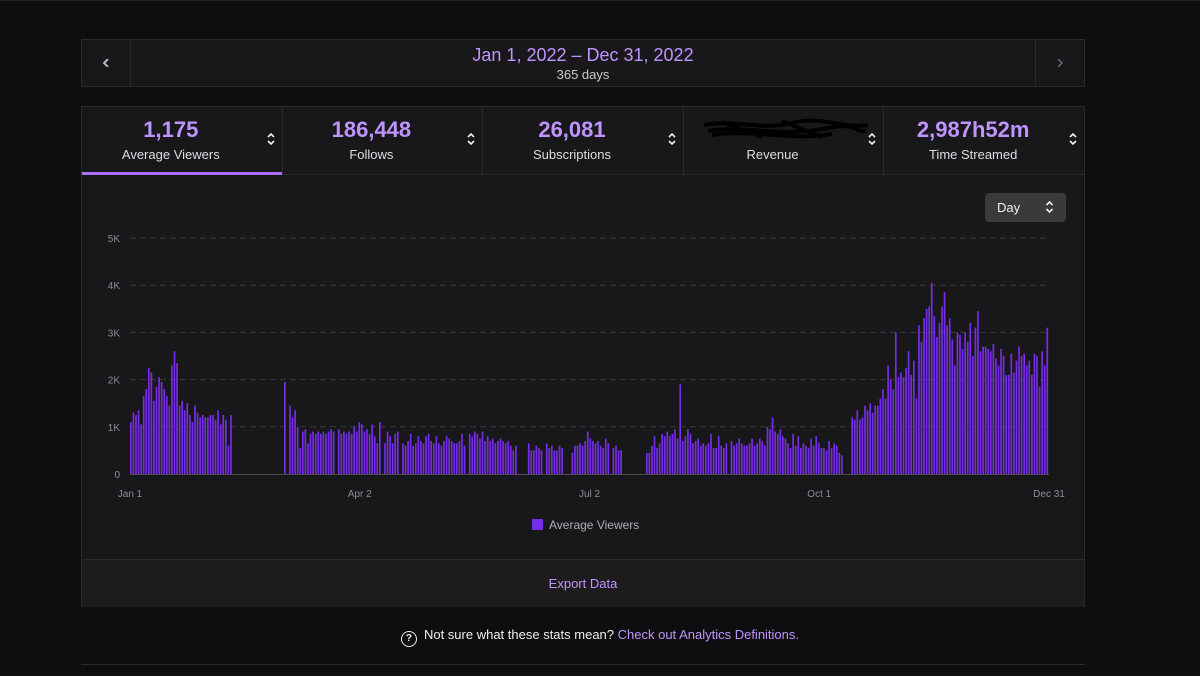 The width and height of the screenshot is (1200, 676). I want to click on stat-tab-average-viewers: 1,175 Average Viewers, so click(182, 141).